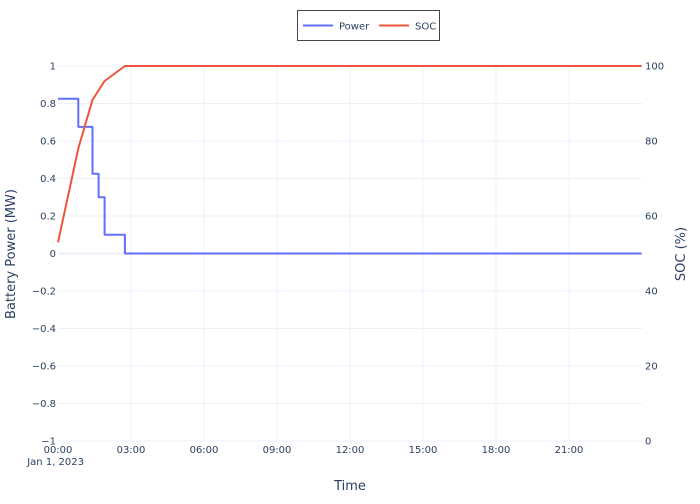  I want to click on legend: Power SOC, so click(368, 25).